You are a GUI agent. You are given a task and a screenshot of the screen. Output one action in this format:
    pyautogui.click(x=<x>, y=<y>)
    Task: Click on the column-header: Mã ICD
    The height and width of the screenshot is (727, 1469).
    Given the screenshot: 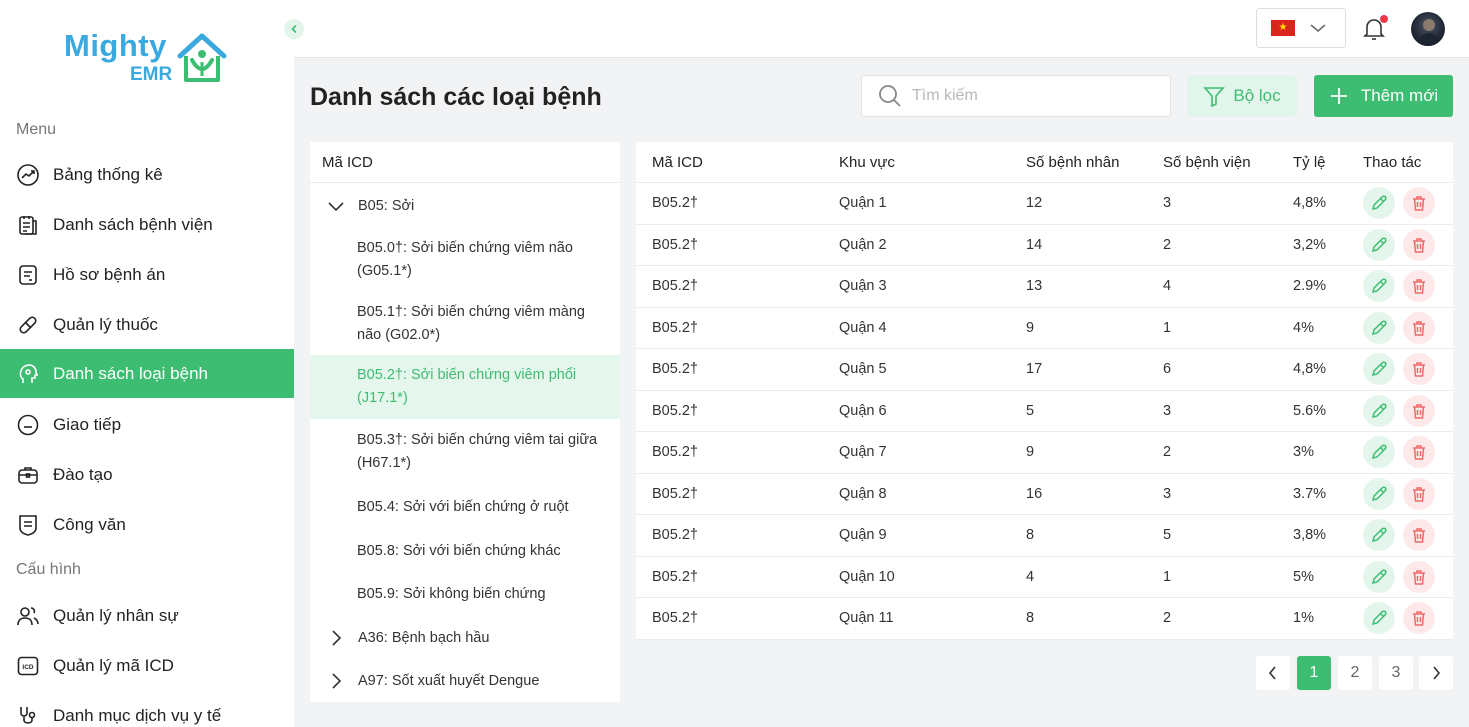 What is the action you would take?
    pyautogui.click(x=677, y=162)
    